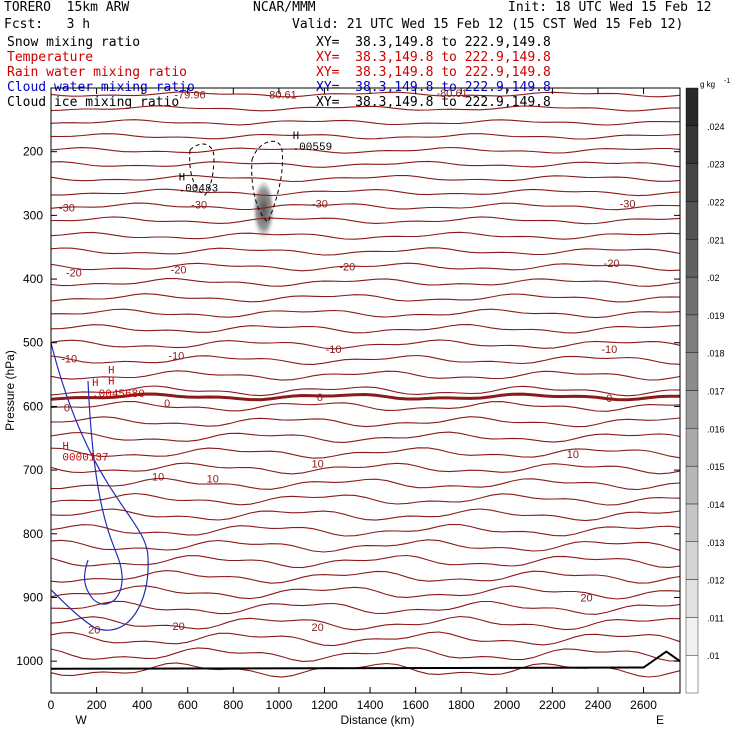 The height and width of the screenshot is (740, 740). What do you see at coordinates (47, 24) in the screenshot?
I see `forecast-hour: Fcst: 3 h` at bounding box center [47, 24].